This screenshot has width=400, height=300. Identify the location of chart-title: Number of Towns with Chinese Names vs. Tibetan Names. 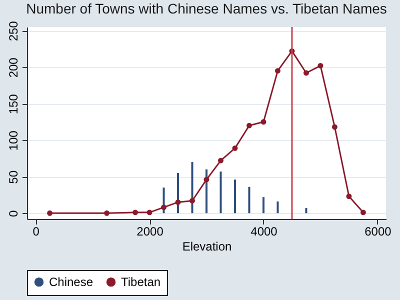
(206, 8).